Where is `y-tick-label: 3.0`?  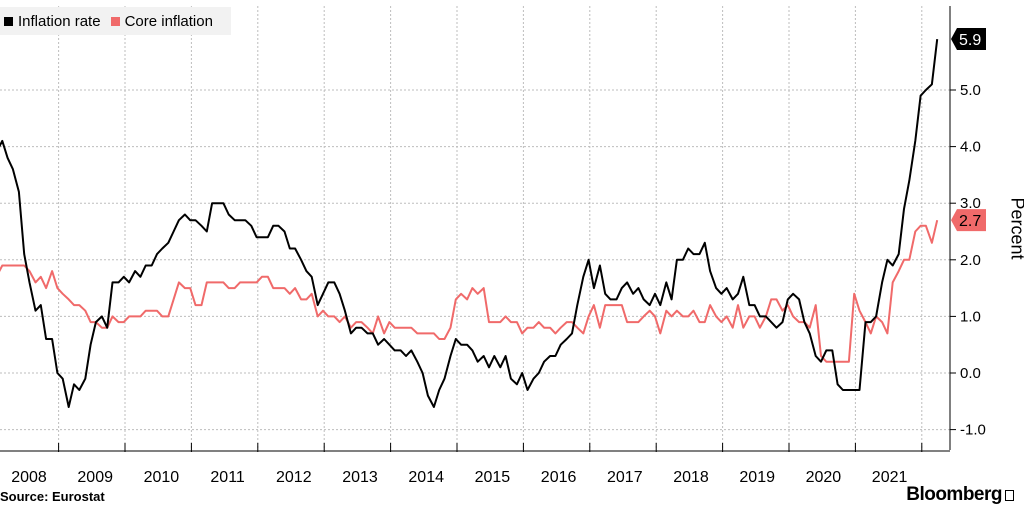 y-tick-label: 3.0 is located at coordinates (970, 203).